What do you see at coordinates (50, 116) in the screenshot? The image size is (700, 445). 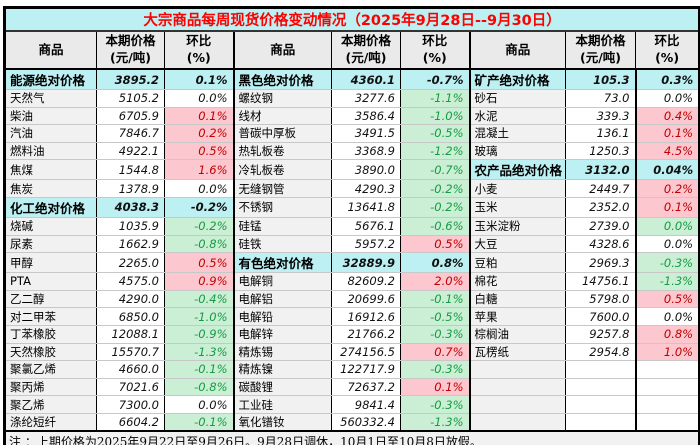 I see `commodity-cell: 柴油` at bounding box center [50, 116].